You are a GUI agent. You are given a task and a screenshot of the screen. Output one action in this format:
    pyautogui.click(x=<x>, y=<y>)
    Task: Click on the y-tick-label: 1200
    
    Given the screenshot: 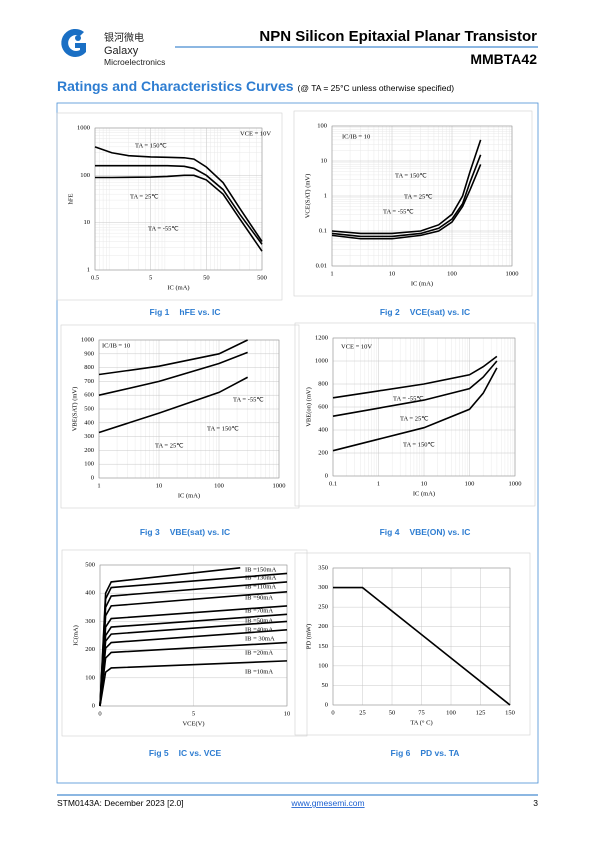 What is the action you would take?
    pyautogui.click(x=321, y=337)
    